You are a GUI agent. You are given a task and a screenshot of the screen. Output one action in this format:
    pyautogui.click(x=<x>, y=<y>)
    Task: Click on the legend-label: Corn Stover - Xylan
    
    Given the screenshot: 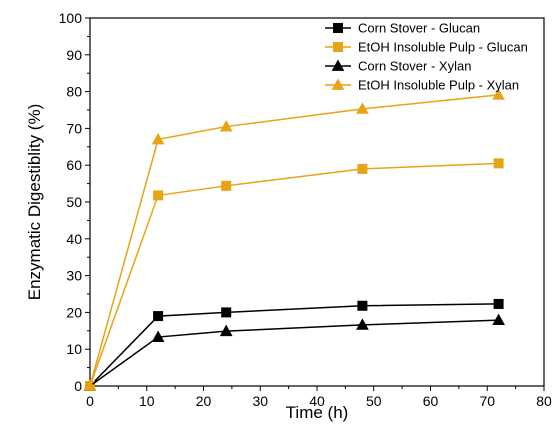 What is the action you would take?
    pyautogui.click(x=414, y=66)
    